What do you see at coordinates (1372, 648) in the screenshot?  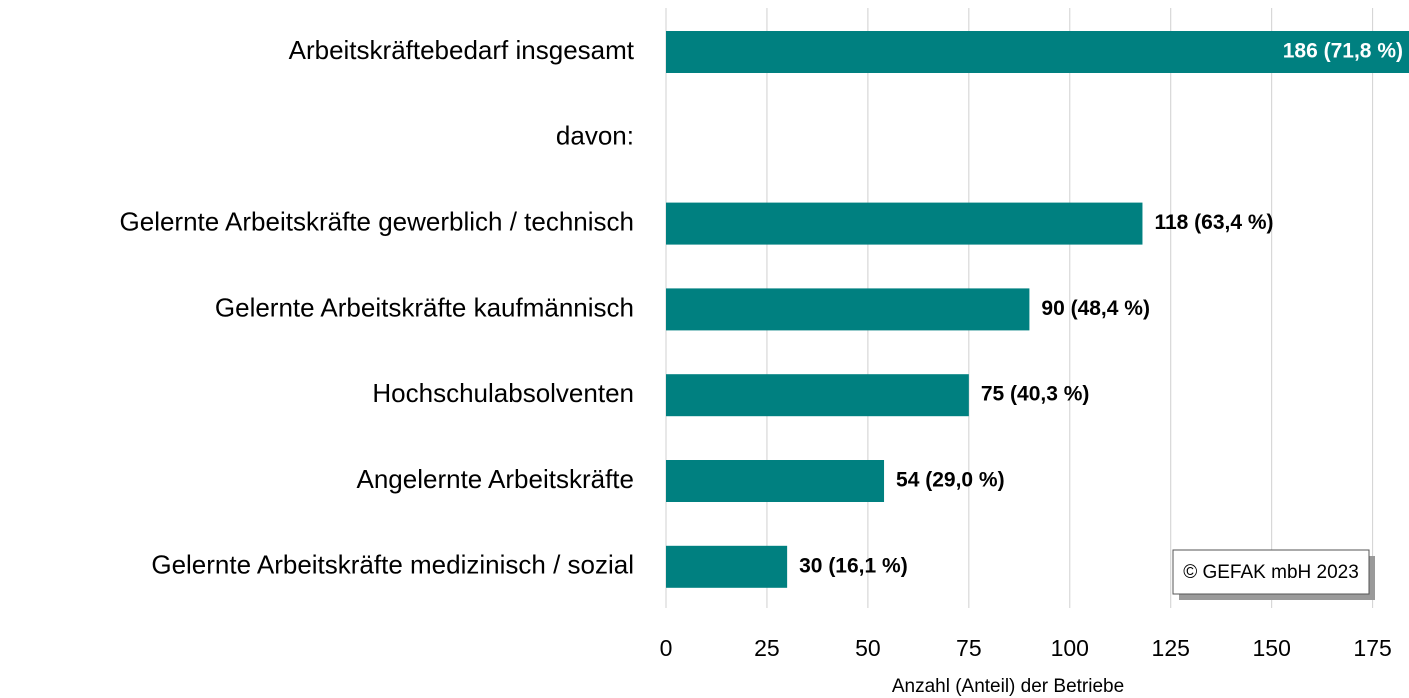 I see `x-tick-label: 175` at bounding box center [1372, 648].